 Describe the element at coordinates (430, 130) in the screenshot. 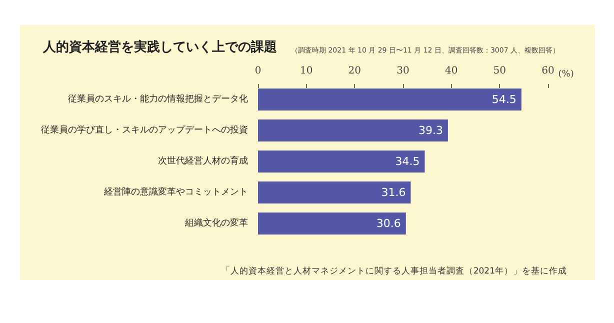

I see `data-label: 39.3` at that location.